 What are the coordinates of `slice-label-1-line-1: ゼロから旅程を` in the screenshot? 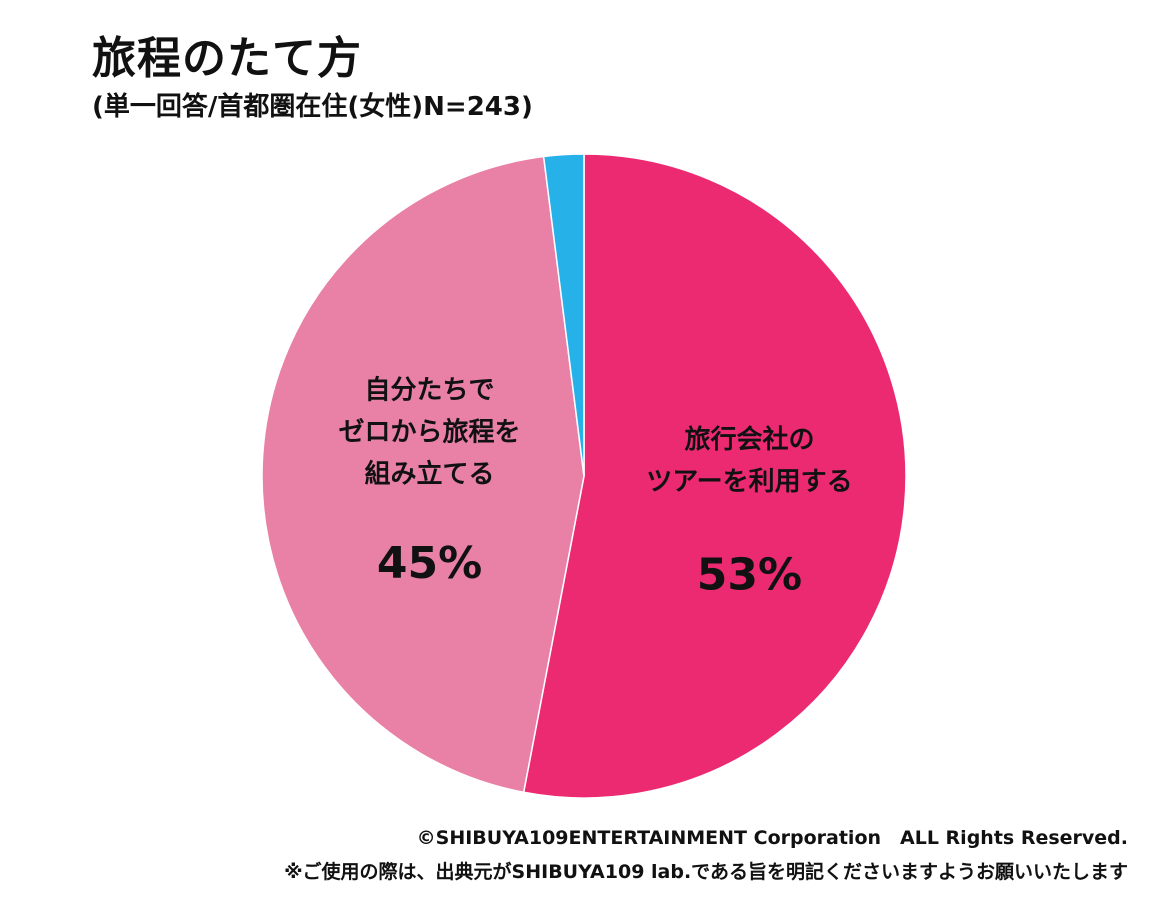 It's located at (430, 433).